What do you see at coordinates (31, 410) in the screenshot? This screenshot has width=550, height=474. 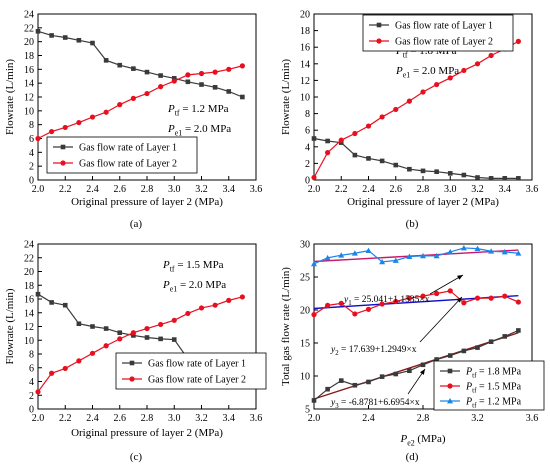 I see `y-tick-label: 0` at bounding box center [31, 410].